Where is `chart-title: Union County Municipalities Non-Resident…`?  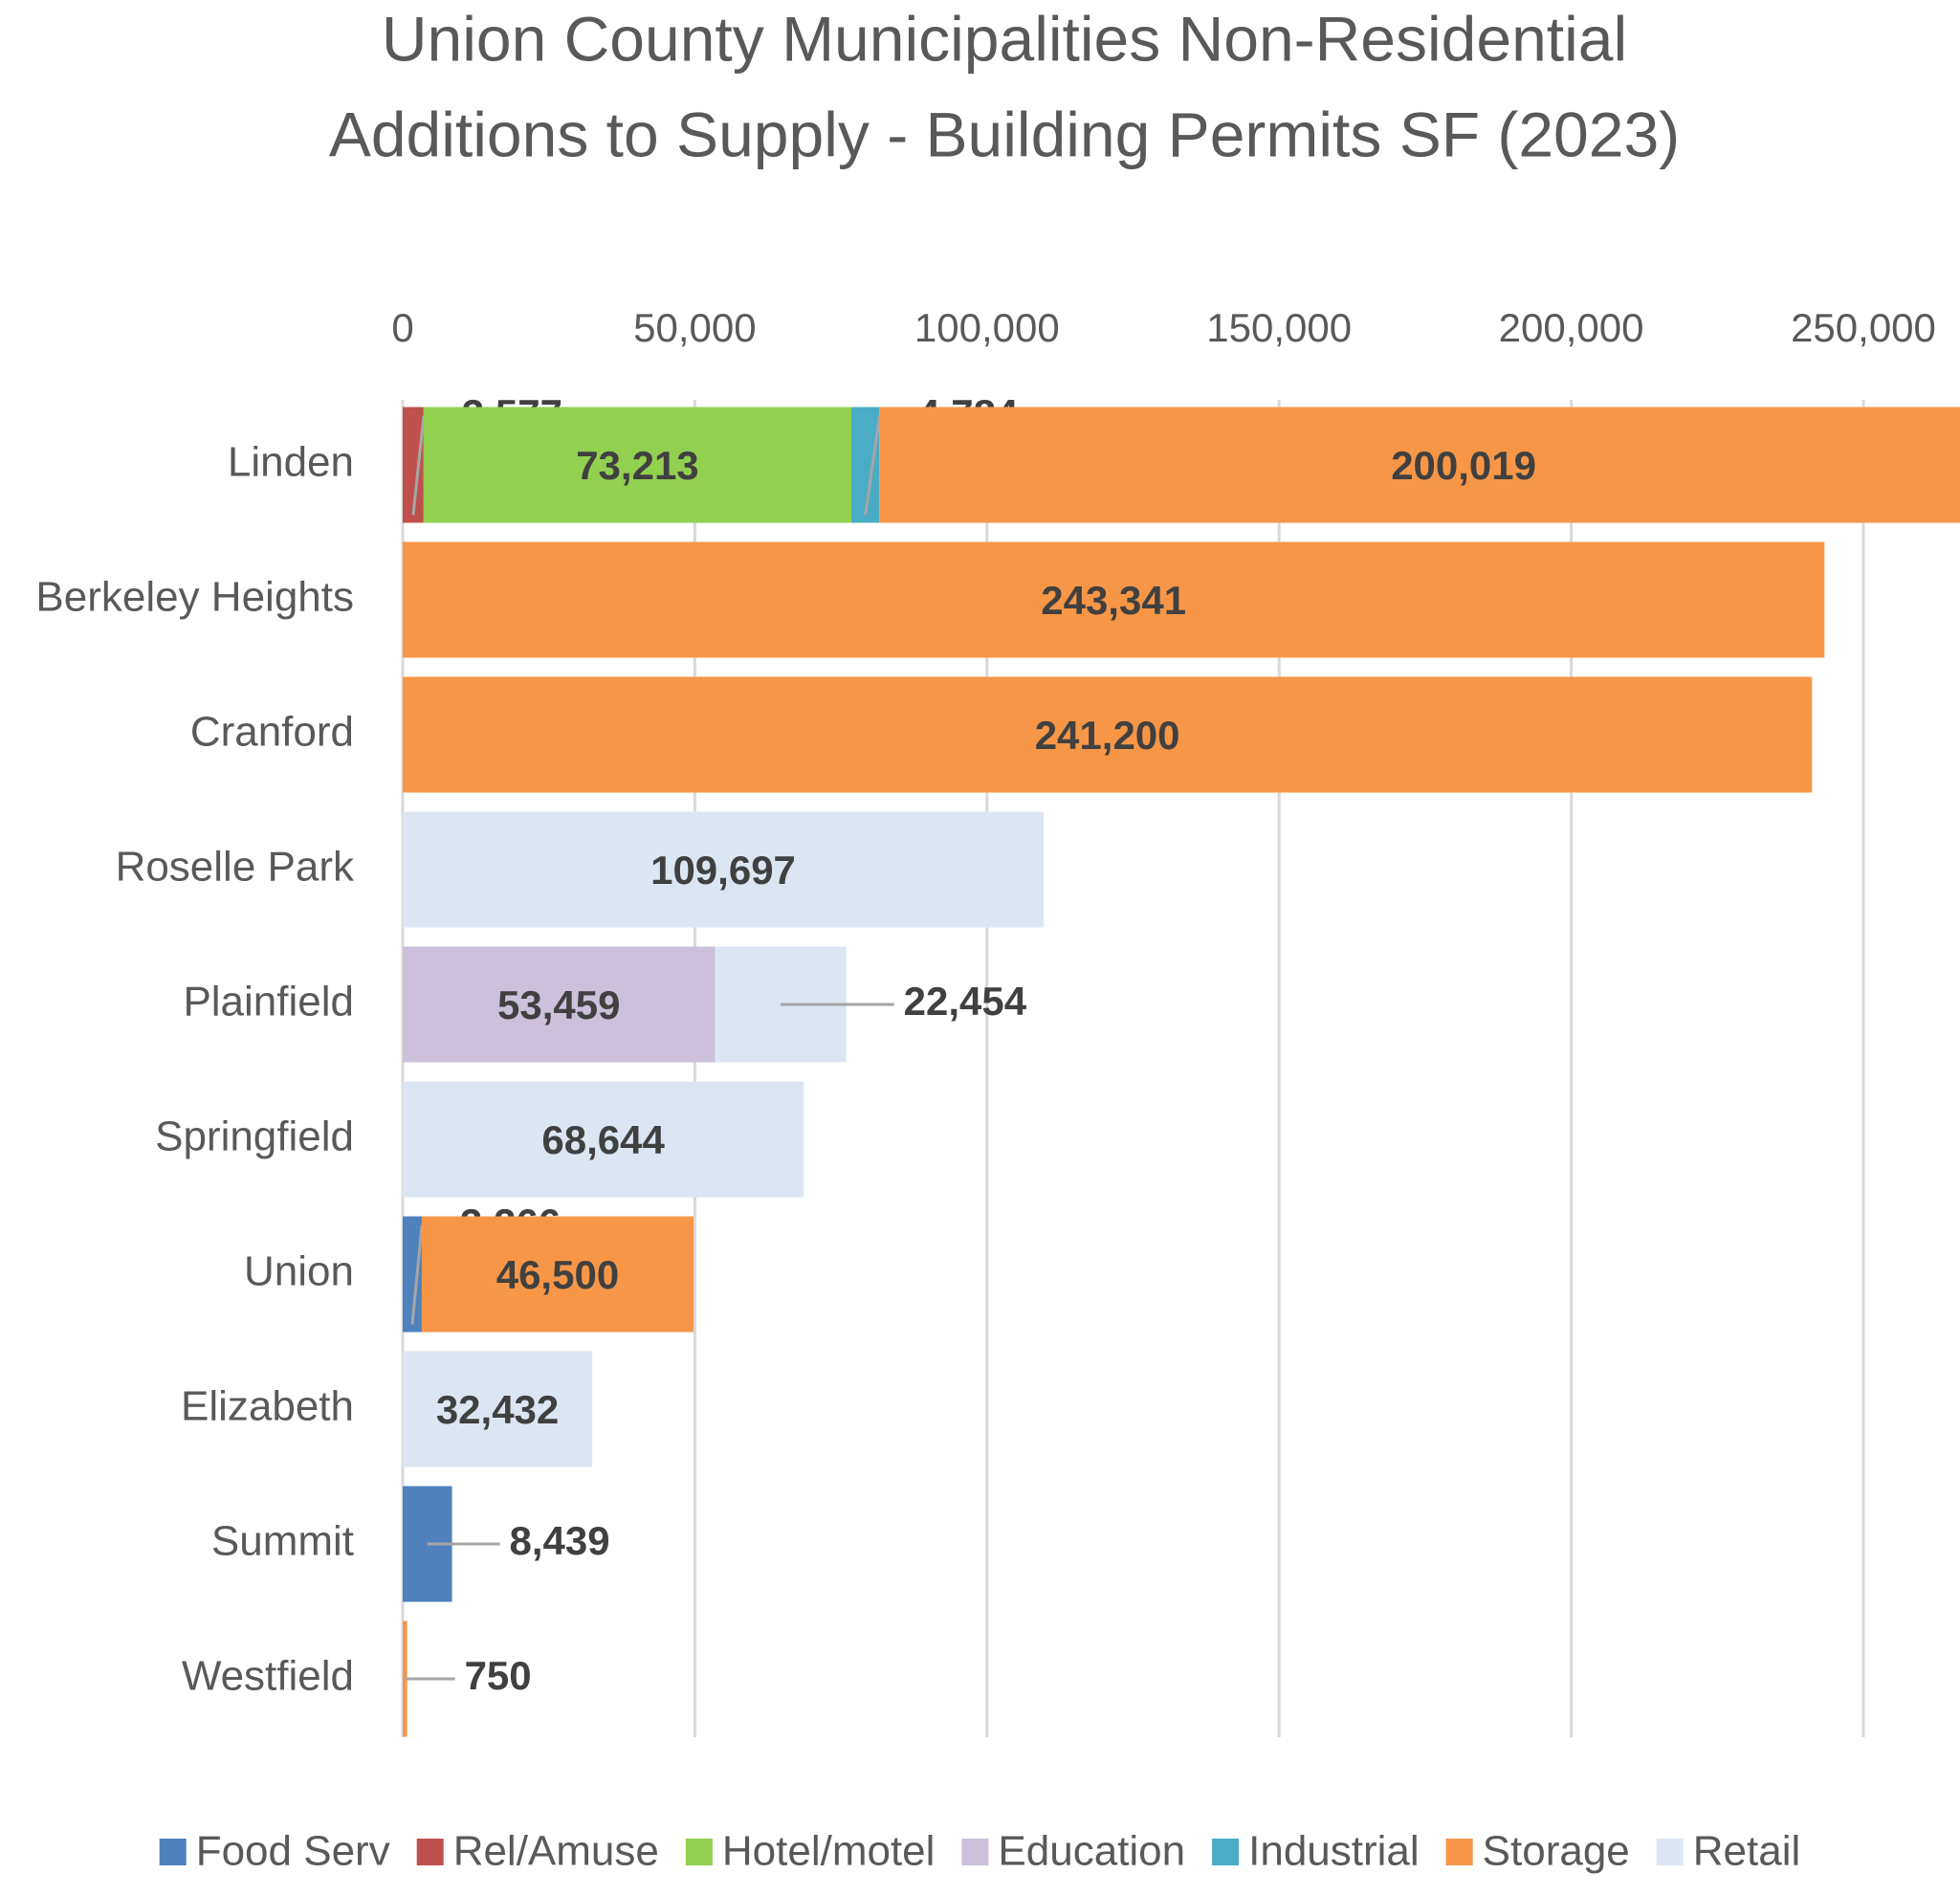
chart-title: Union County Municipalities Non-Resident… is located at coordinates (1004, 38).